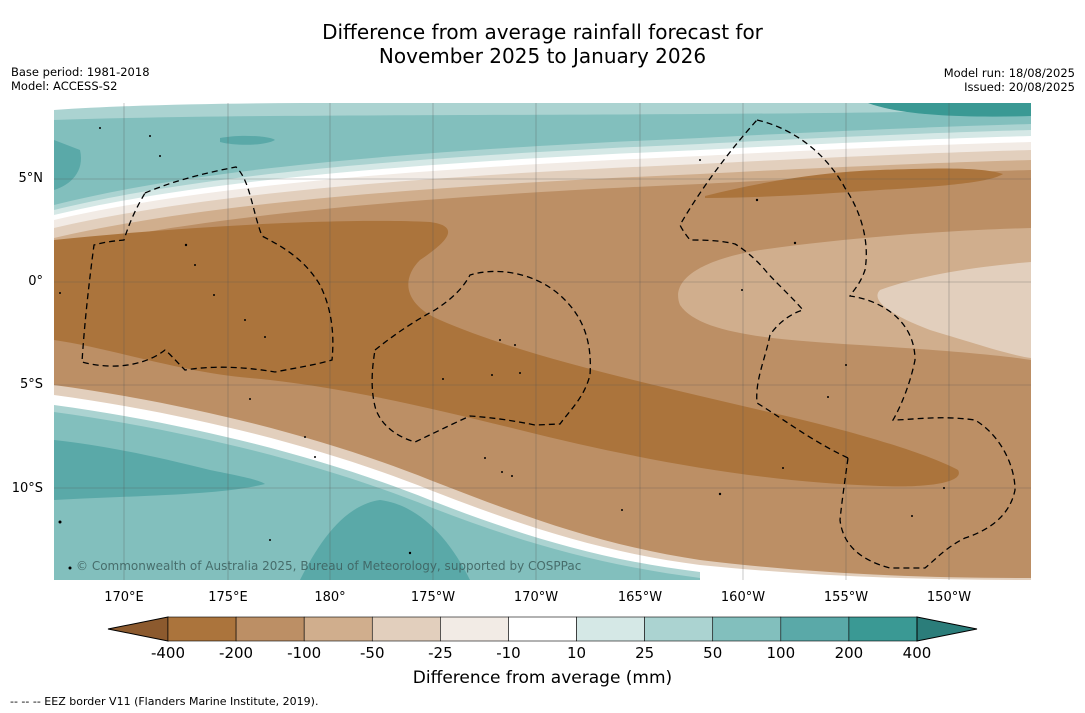 This screenshot has height=713, width=1085. What do you see at coordinates (640, 597) in the screenshot?
I see `lon-label-165w: 165°W` at bounding box center [640, 597].